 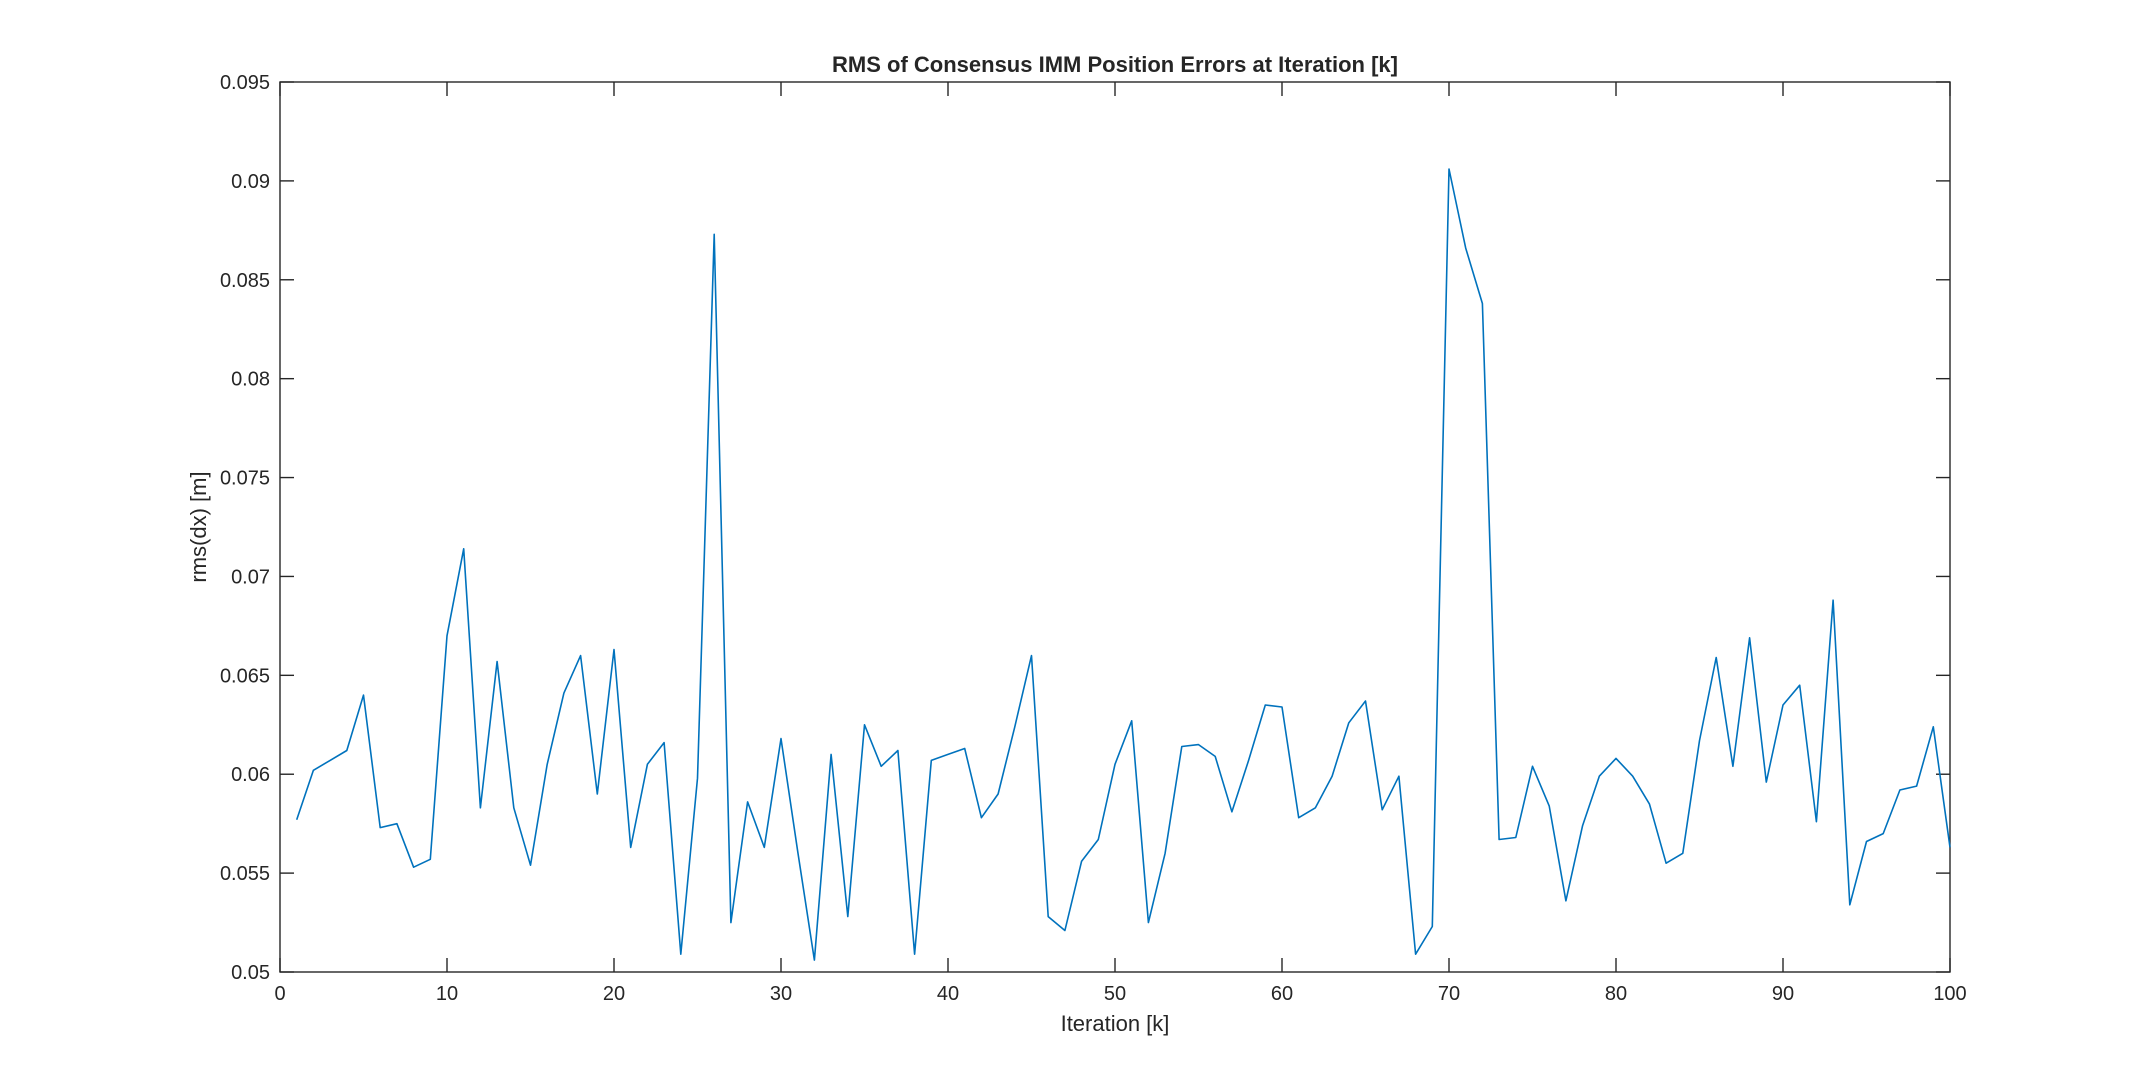 I want to click on y-tick-label: 0.095, so click(x=245, y=83).